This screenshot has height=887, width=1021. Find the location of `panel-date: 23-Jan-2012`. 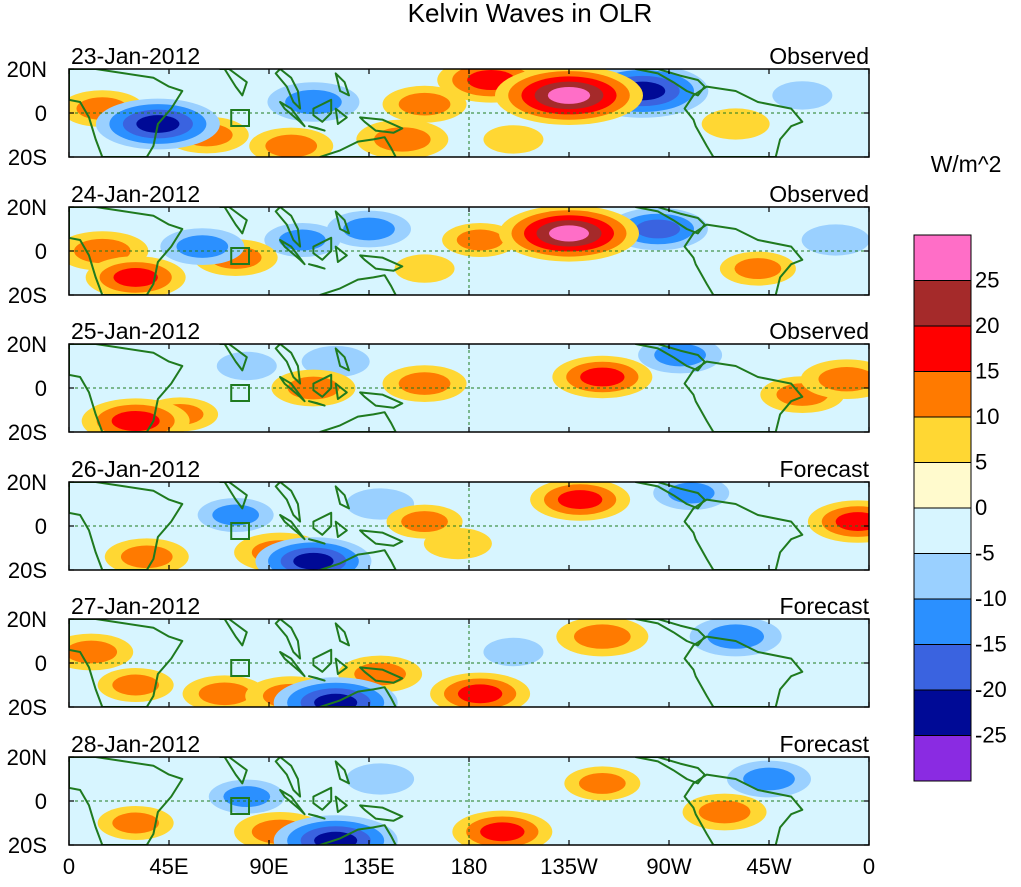

panel-date: 23-Jan-2012 is located at coordinates (135, 56).